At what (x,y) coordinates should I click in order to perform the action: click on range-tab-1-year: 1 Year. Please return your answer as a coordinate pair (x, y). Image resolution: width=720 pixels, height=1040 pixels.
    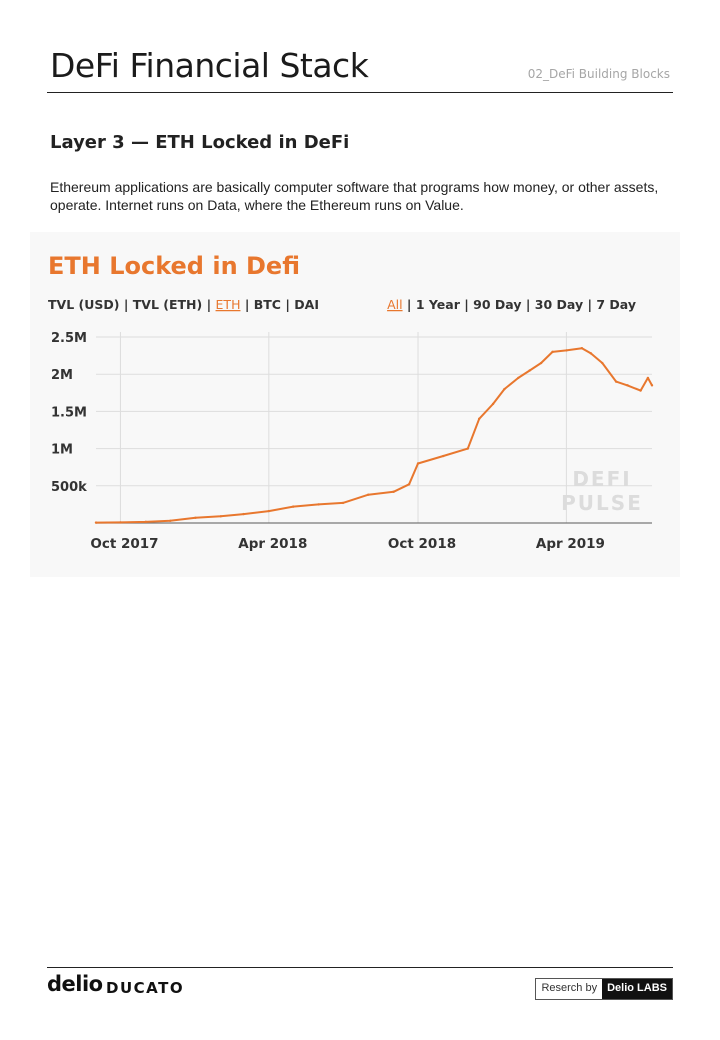
    Looking at the image, I should click on (438, 304).